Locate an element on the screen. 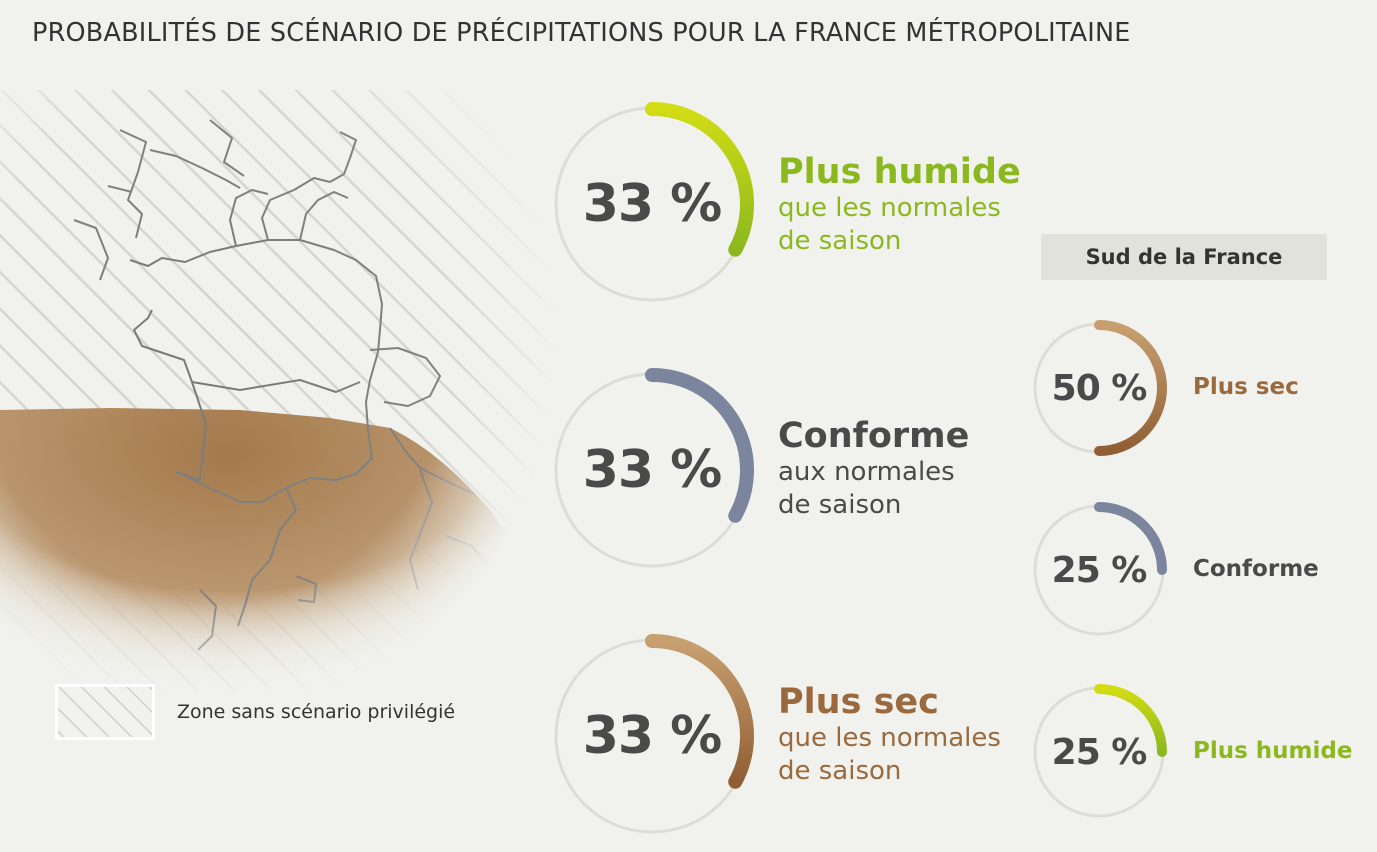 This screenshot has height=852, width=1377. gauge-value-sud-conforme: 25 % is located at coordinates (1099, 570).